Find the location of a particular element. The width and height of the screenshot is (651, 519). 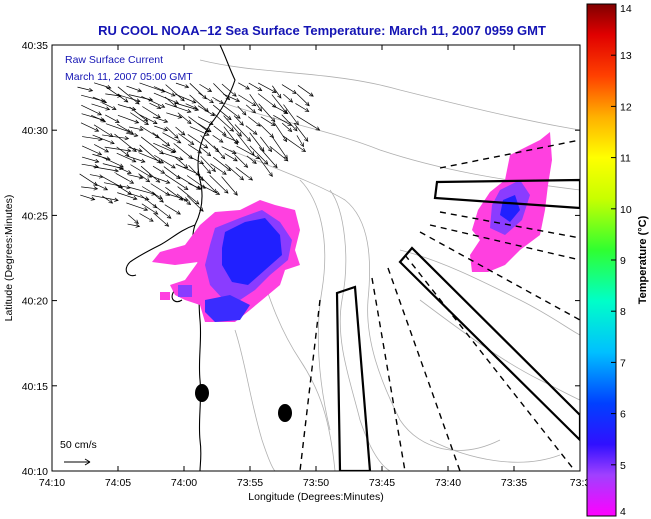

y-tick-label: 40:25 is located at coordinates (35, 216).